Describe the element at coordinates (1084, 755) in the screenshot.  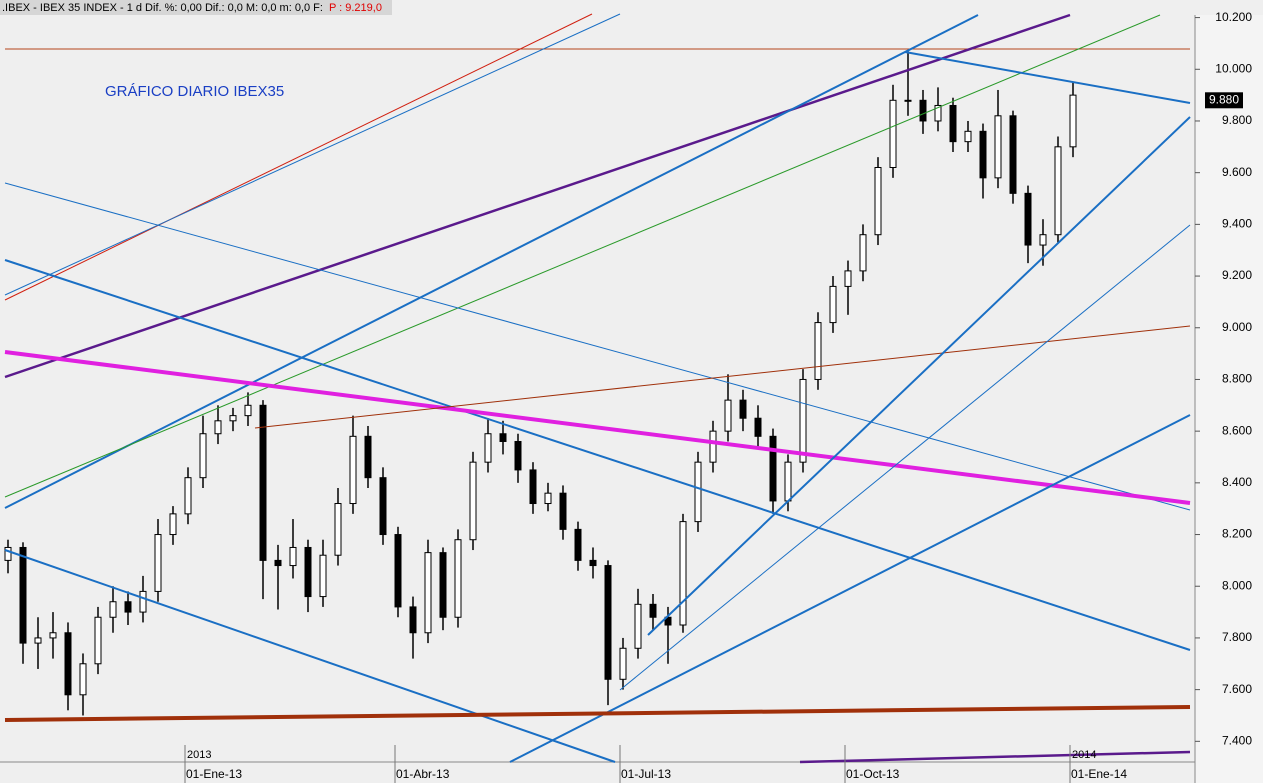
I see `year-label: 2014` at that location.